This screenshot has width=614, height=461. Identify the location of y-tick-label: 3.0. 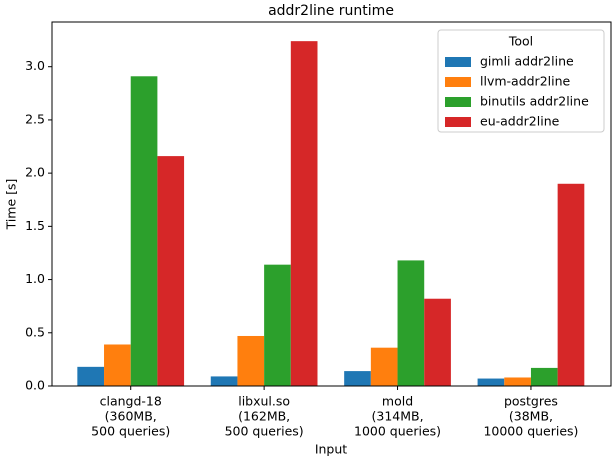
(35, 65).